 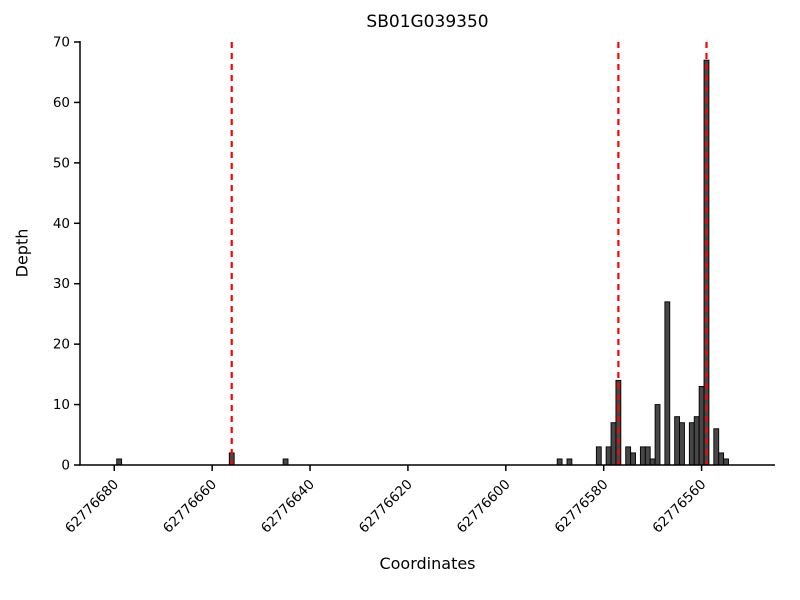 I want to click on x-tick-label: 62776560, so click(x=680, y=507).